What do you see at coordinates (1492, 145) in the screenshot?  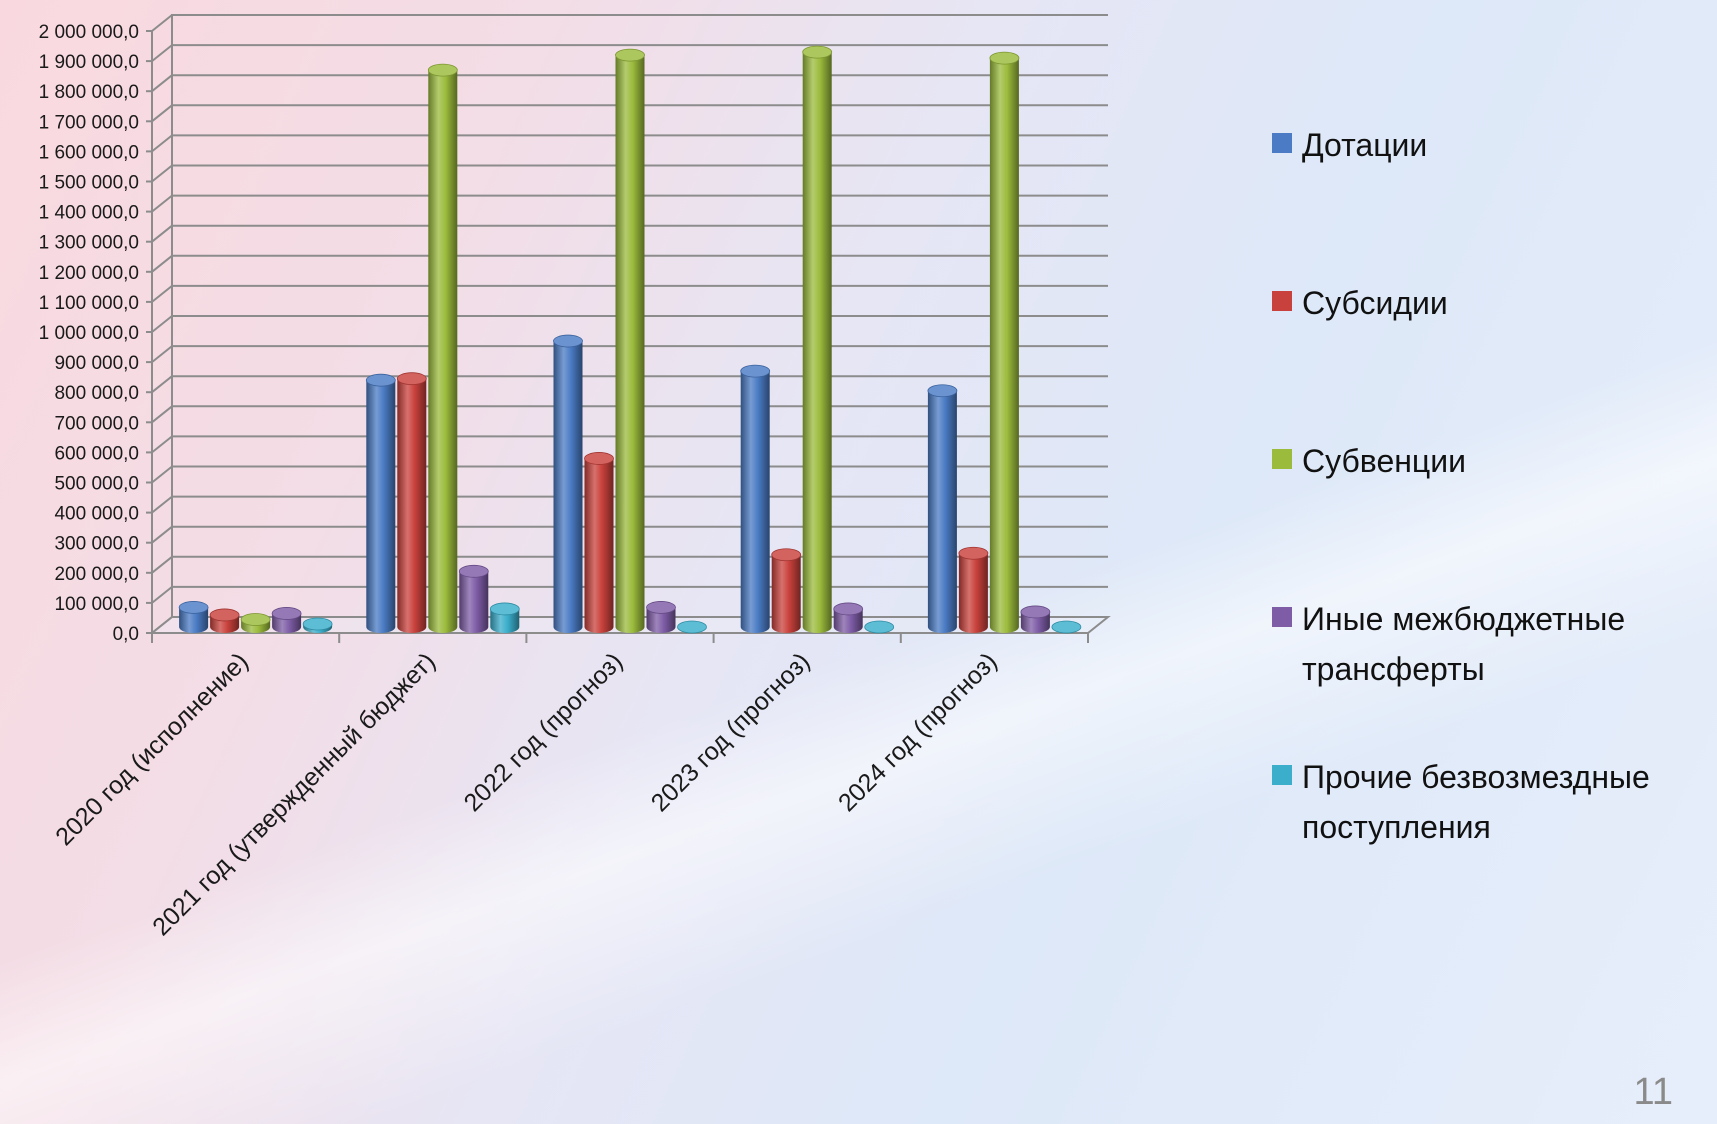 I see `legend-item: Дотации` at bounding box center [1492, 145].